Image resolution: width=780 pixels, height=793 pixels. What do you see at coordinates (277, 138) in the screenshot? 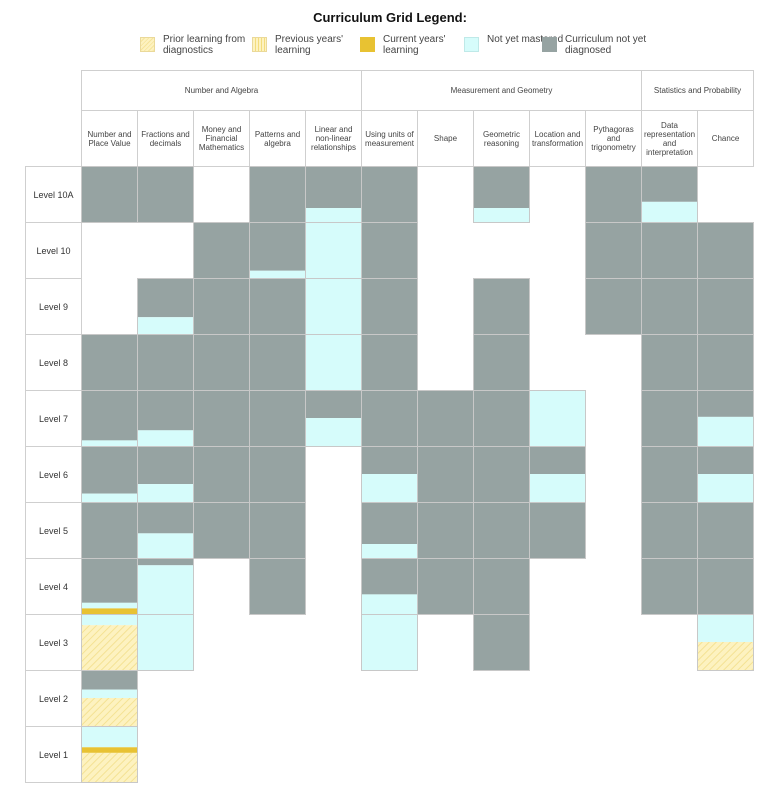
I see `column-header-patterns-algebra: Patterns and algebra` at bounding box center [277, 138].